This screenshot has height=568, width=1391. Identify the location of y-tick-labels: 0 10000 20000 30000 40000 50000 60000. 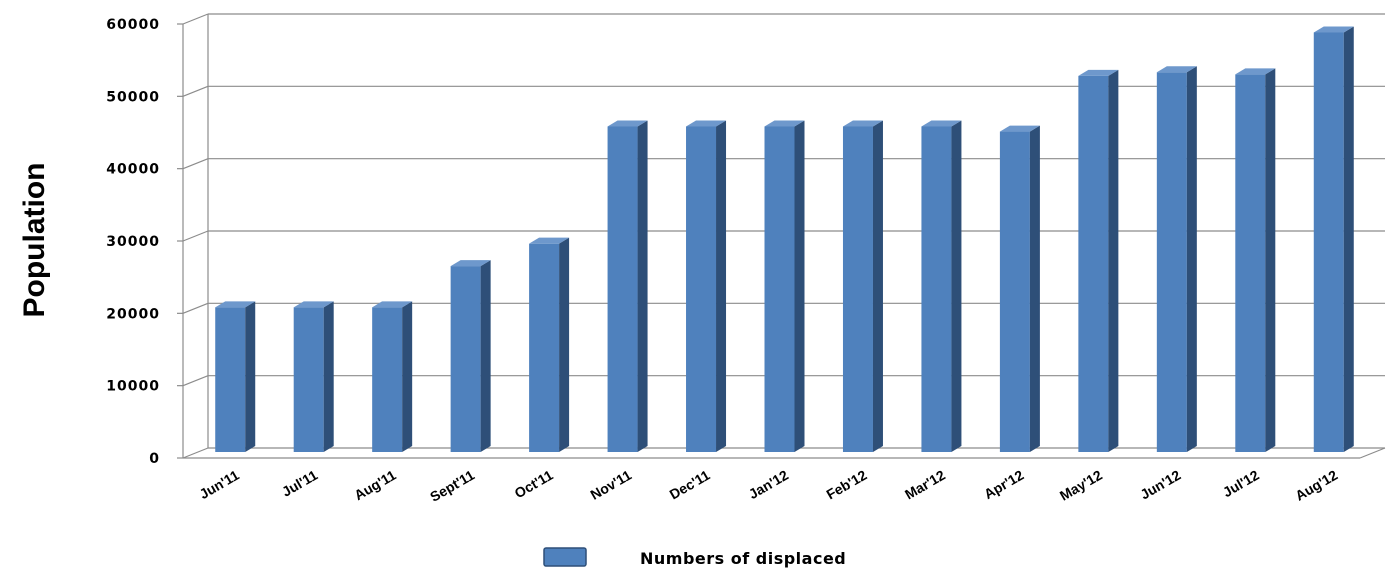
(133, 242).